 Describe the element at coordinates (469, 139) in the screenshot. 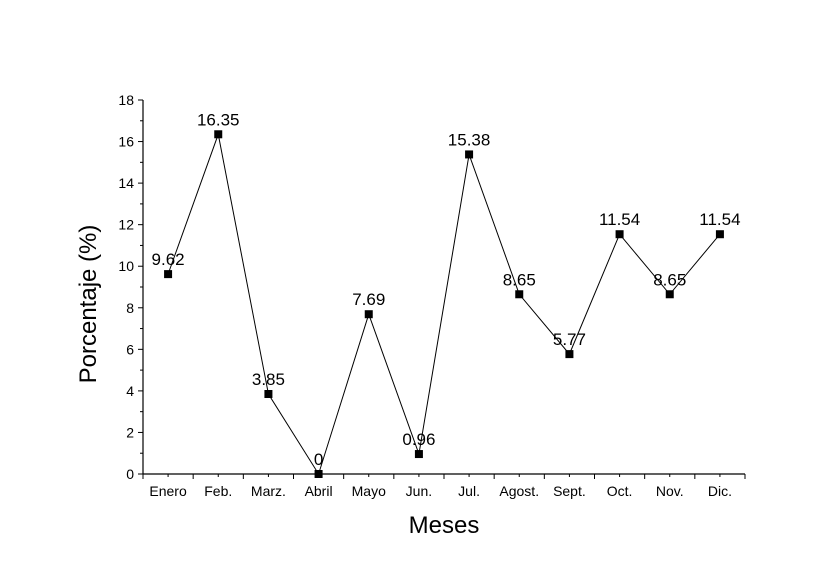

I see `data-label: 15.38` at that location.